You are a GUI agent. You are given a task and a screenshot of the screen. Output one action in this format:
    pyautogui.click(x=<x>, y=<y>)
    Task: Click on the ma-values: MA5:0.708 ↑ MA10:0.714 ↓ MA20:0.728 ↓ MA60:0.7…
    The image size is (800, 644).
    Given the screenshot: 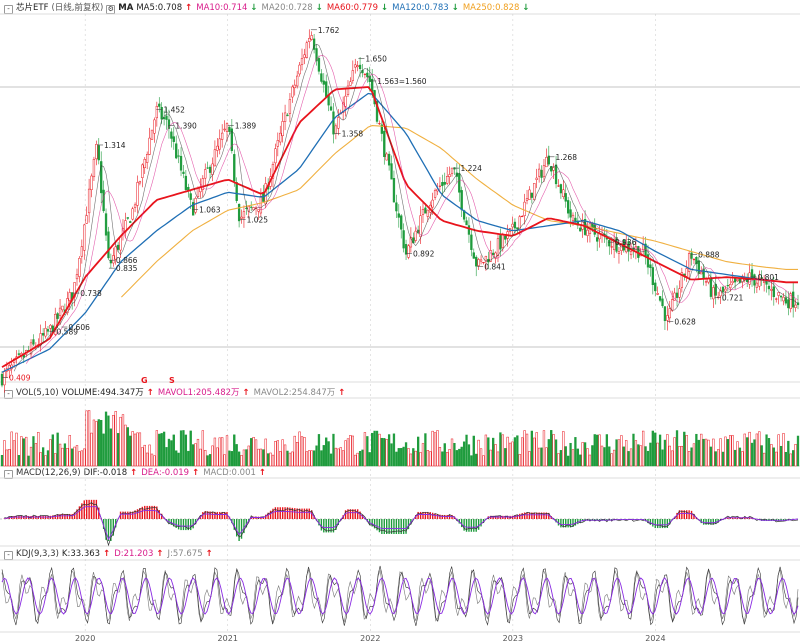 What is the action you would take?
    pyautogui.click(x=334, y=8)
    